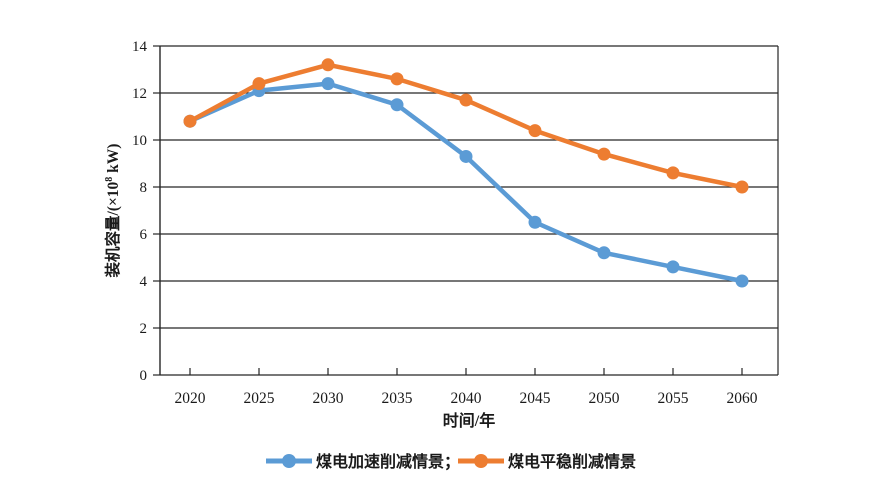  Describe the element at coordinates (572, 461) in the screenshot. I see `legend-label: 煤电平稳削减情景` at that location.